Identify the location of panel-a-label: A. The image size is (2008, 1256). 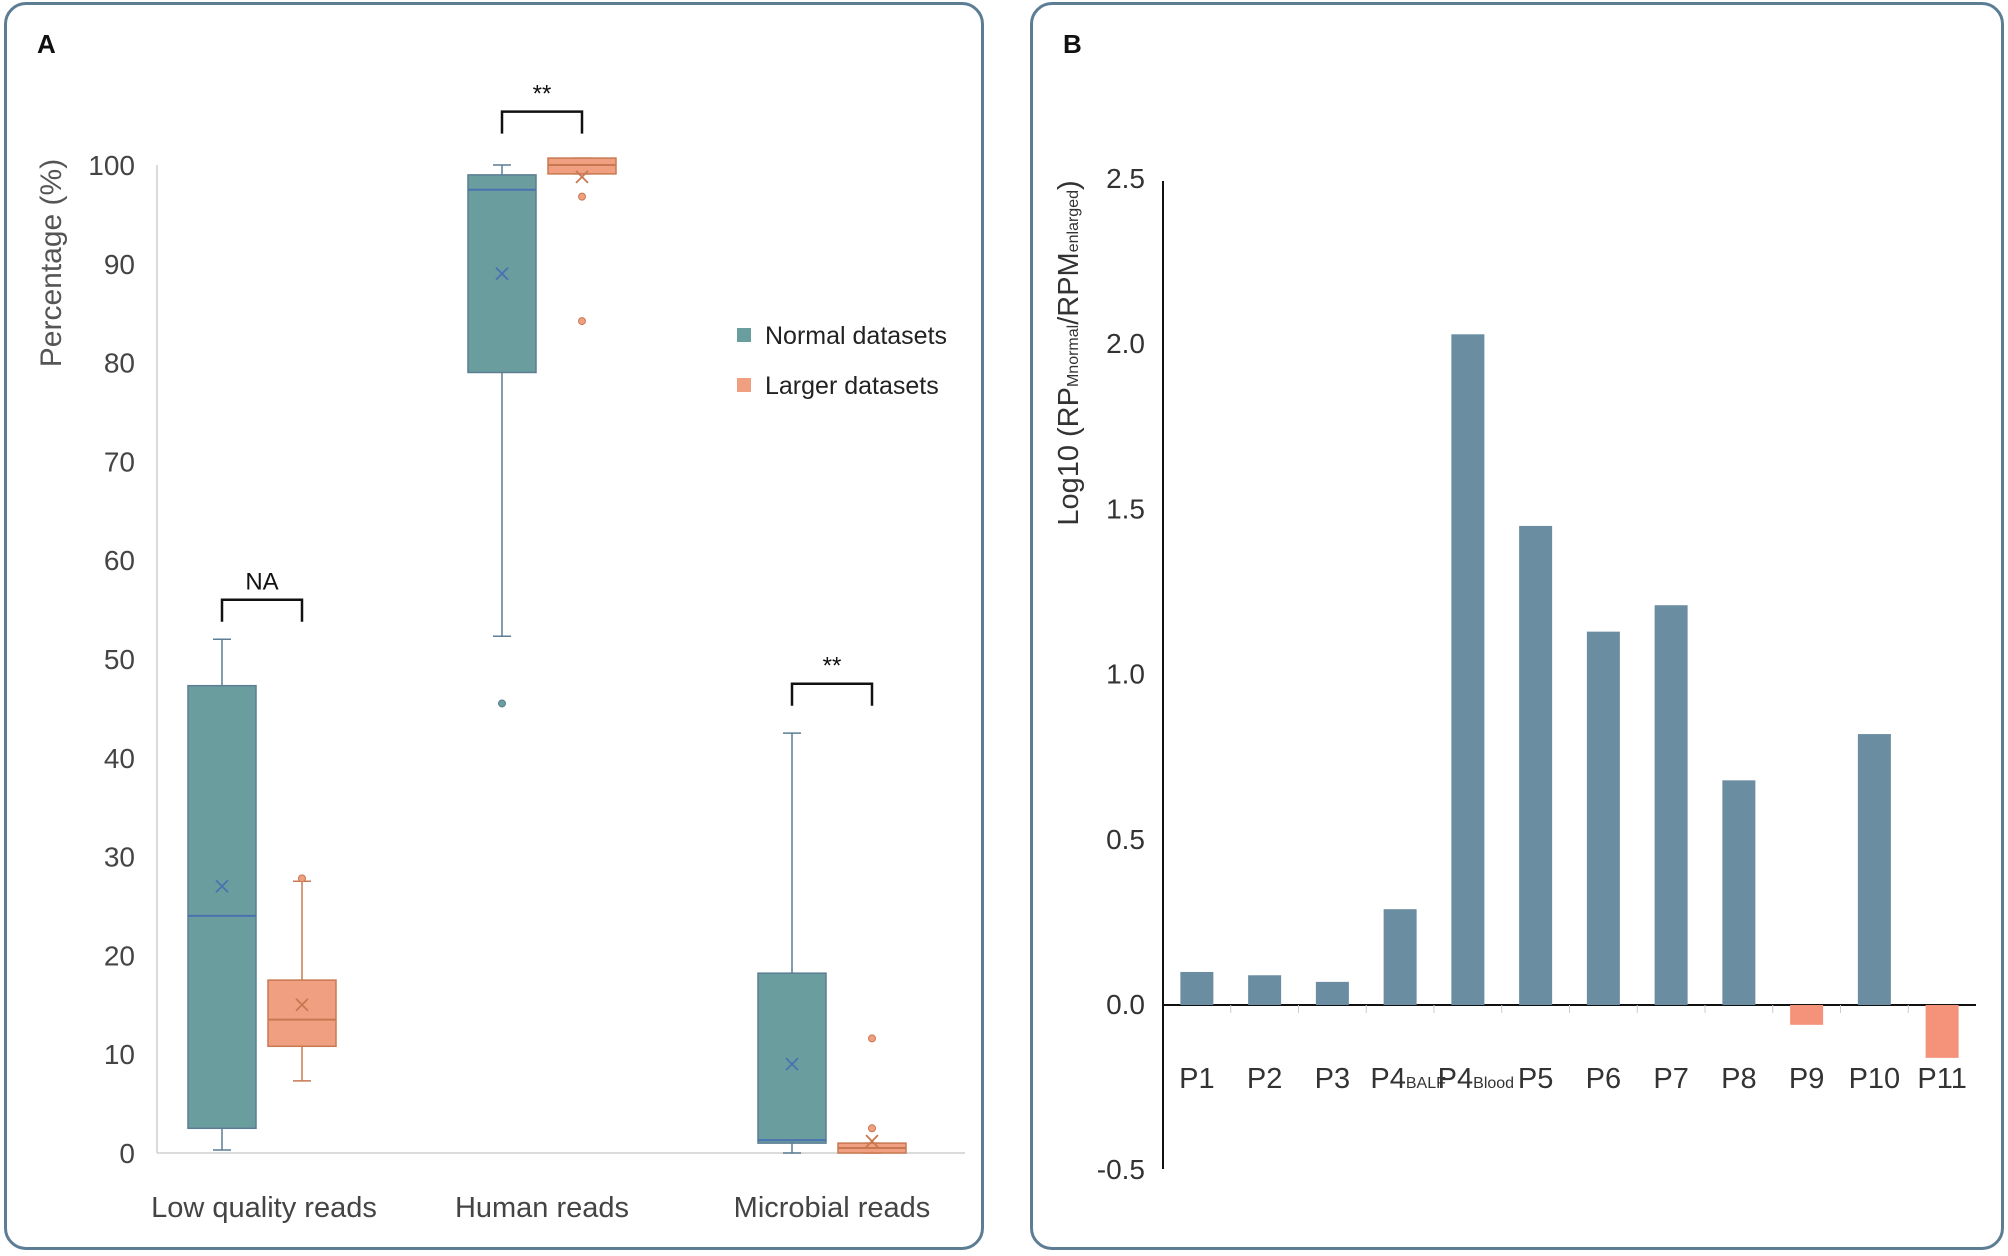
(46, 44).